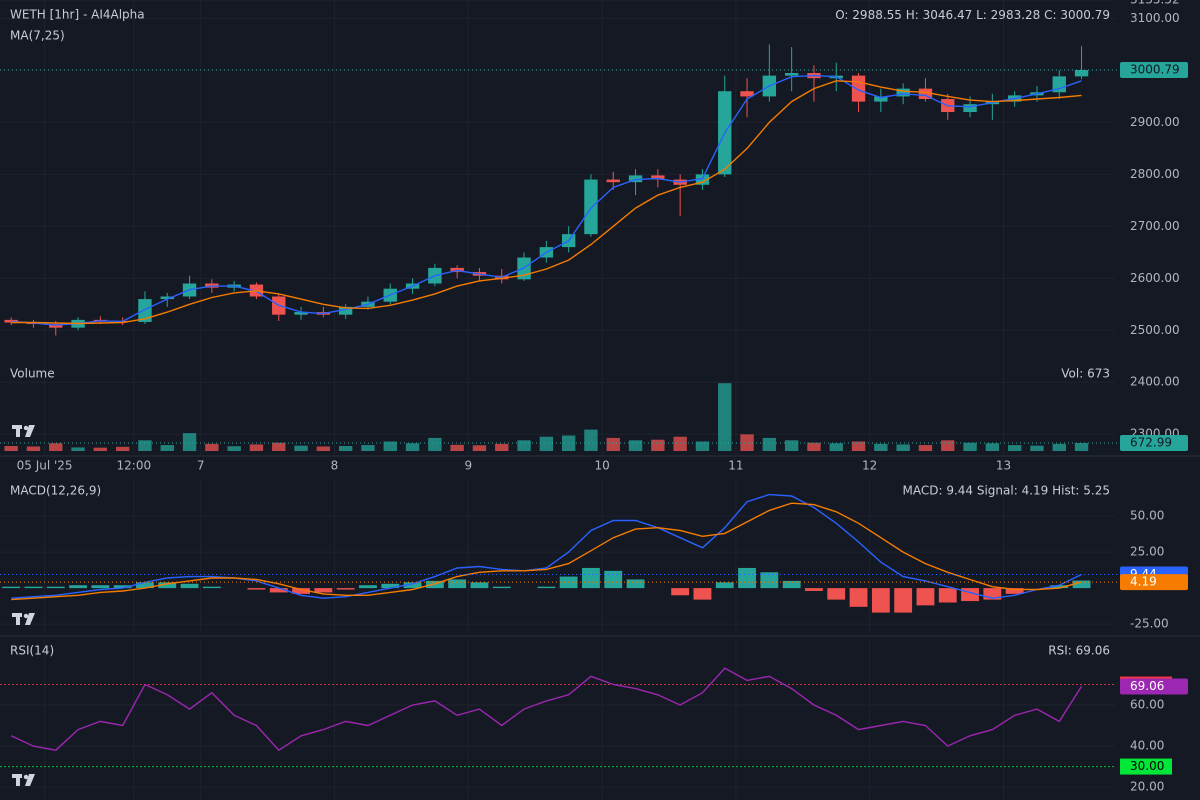 This screenshot has width=1200, height=800. What do you see at coordinates (735, 466) in the screenshot?
I see `x-tick-label: 11` at bounding box center [735, 466].